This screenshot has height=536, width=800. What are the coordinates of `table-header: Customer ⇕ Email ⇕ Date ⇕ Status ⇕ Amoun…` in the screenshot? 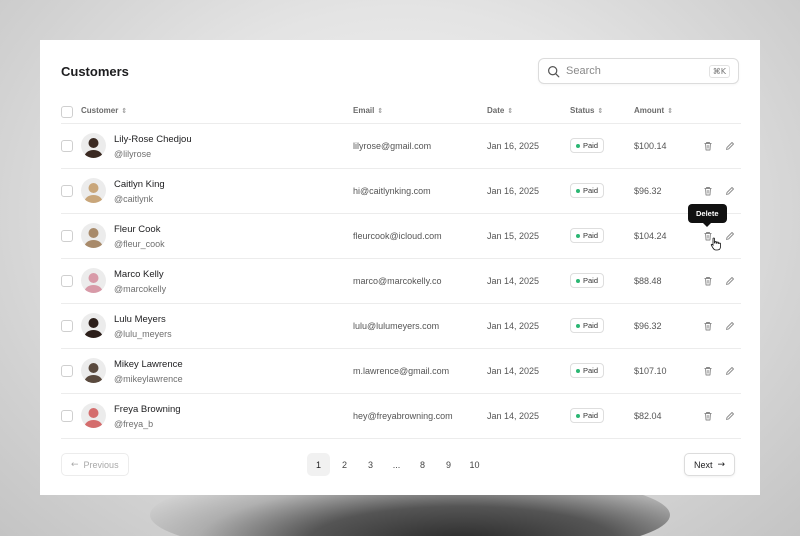 It's located at (401, 113).